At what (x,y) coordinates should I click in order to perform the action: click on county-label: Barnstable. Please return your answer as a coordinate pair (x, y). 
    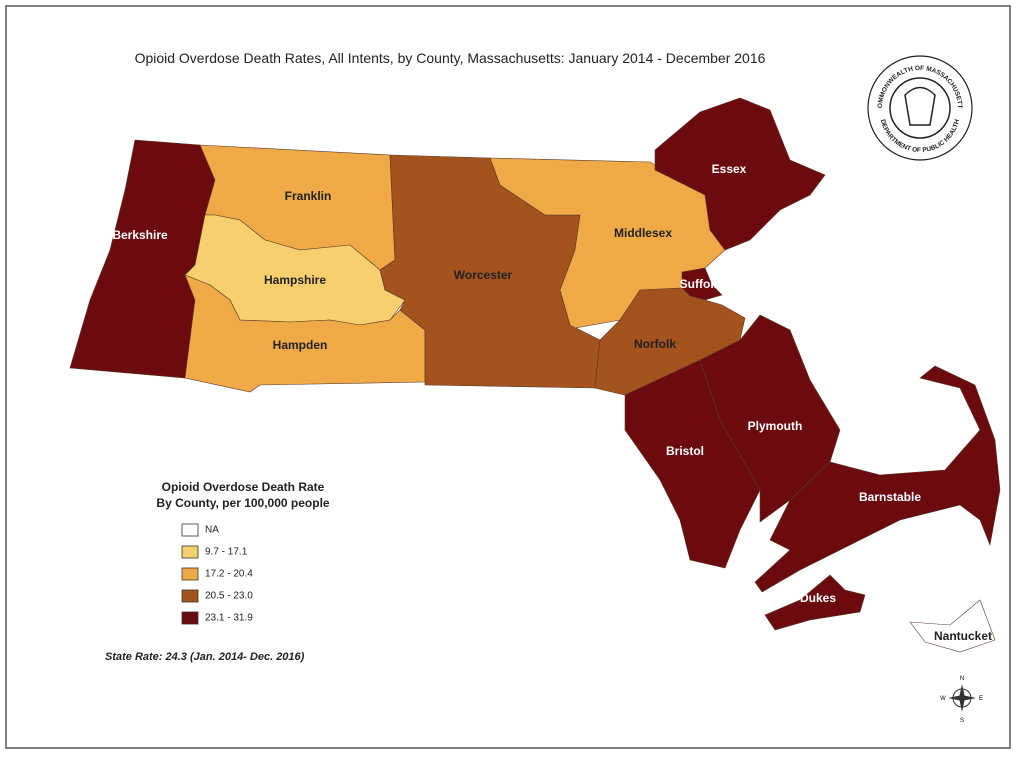
    Looking at the image, I should click on (890, 497).